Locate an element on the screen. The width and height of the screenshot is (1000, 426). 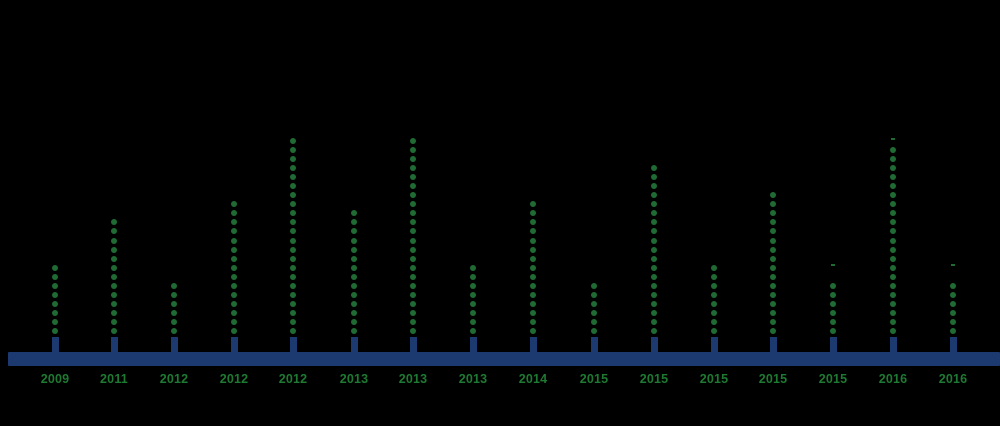
year-label: 2013 is located at coordinates (413, 379).